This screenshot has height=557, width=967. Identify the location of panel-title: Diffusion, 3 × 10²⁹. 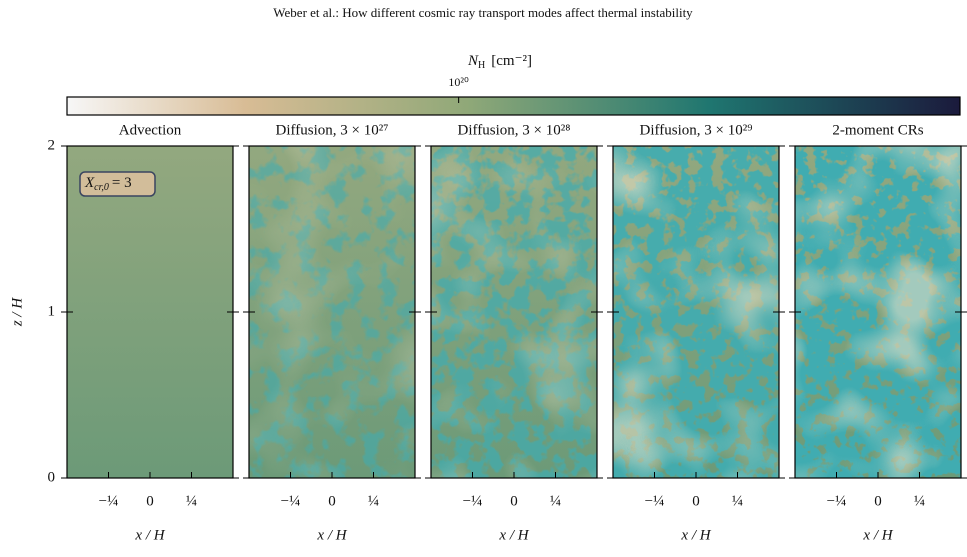
(696, 130).